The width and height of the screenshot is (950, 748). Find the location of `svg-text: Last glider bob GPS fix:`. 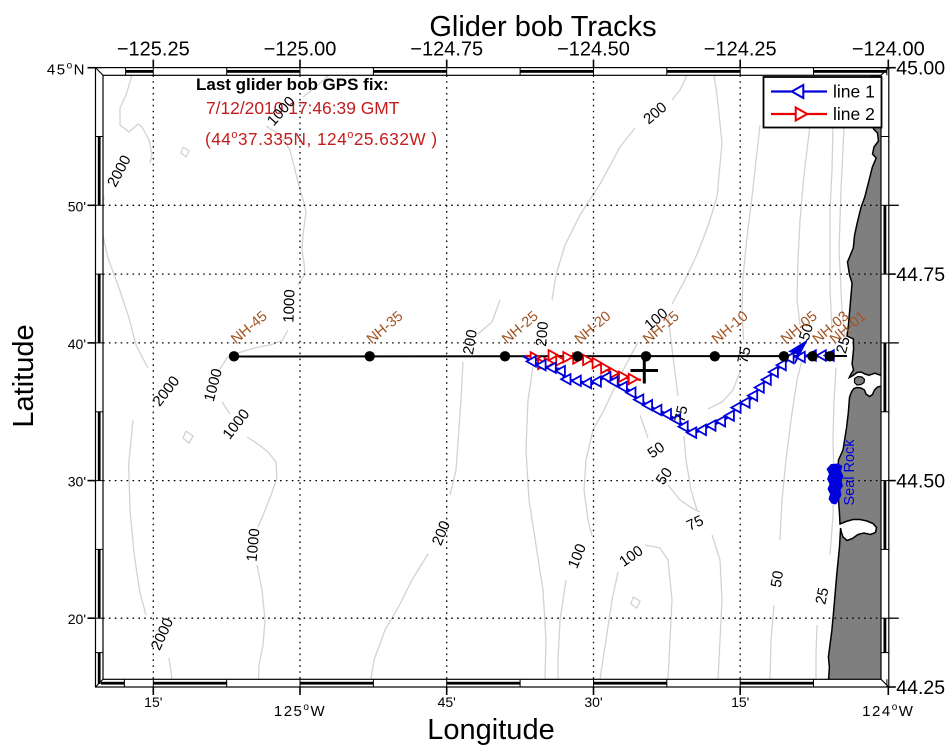

svg-text: Last glider bob GPS fix: is located at coordinates (292, 84).